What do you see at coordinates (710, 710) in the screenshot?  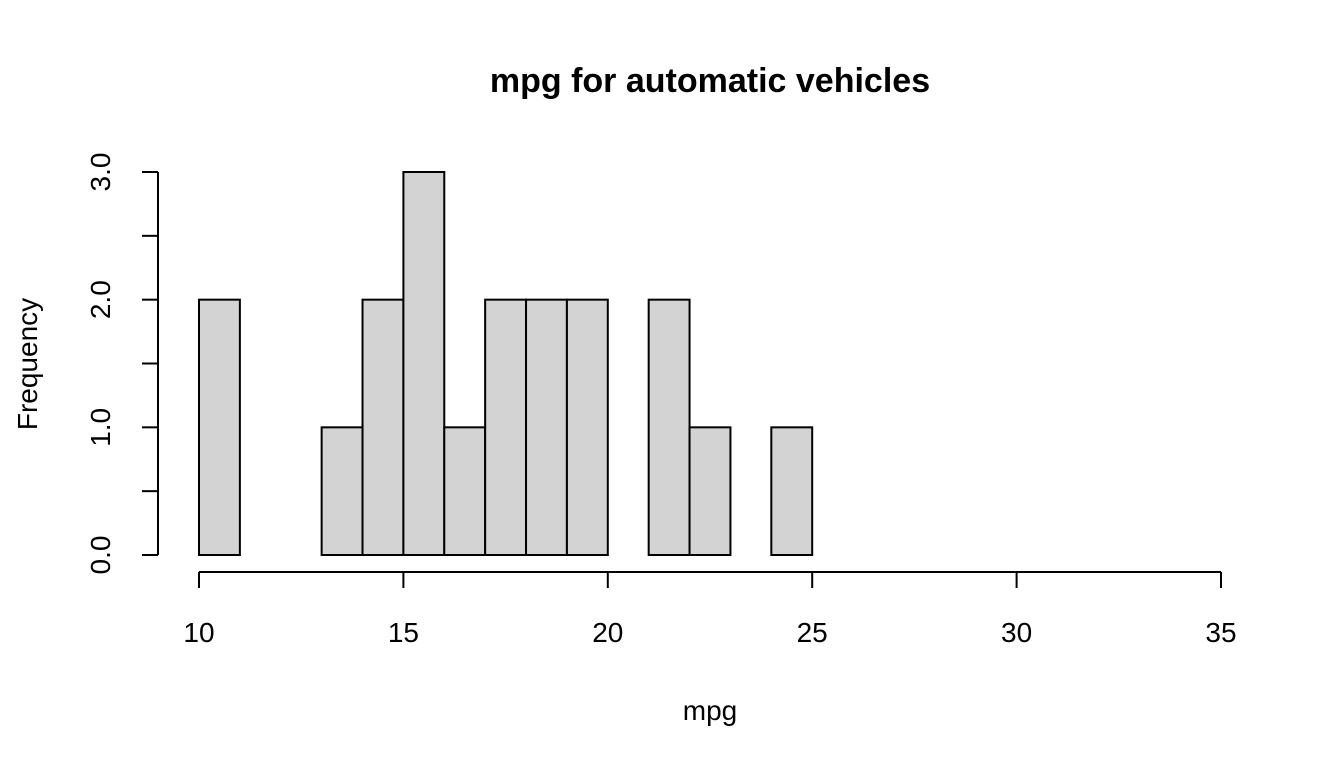 I see `x-axis-label: mpg` at bounding box center [710, 710].